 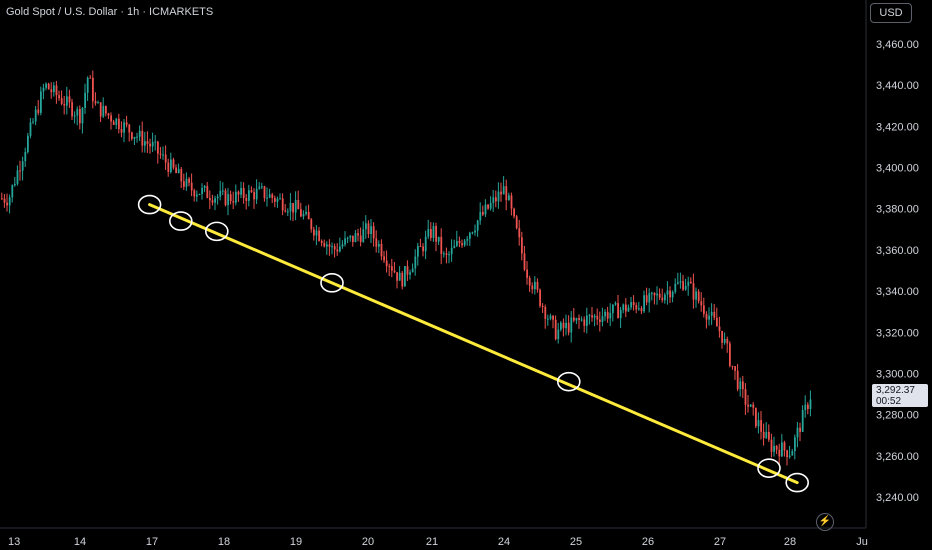 What do you see at coordinates (825, 522) in the screenshot?
I see `lightning-icon: ⚡` at bounding box center [825, 522].